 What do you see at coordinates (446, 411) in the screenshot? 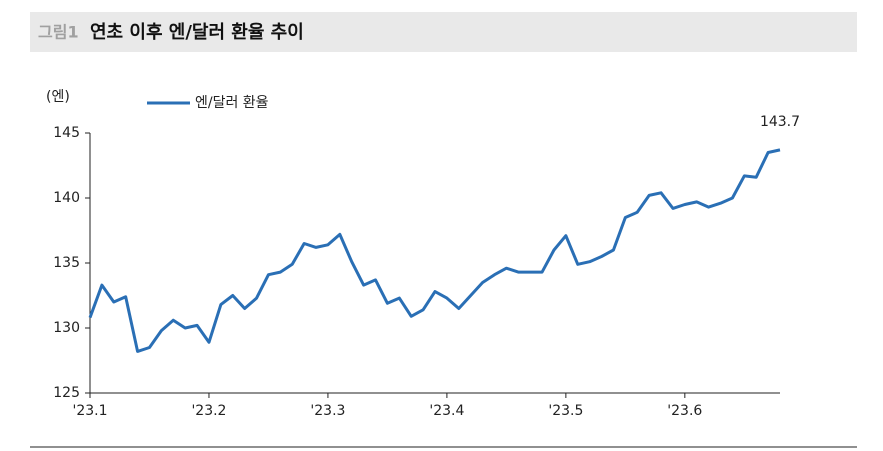
I see `x-tick-label: '23.4` at bounding box center [446, 411].